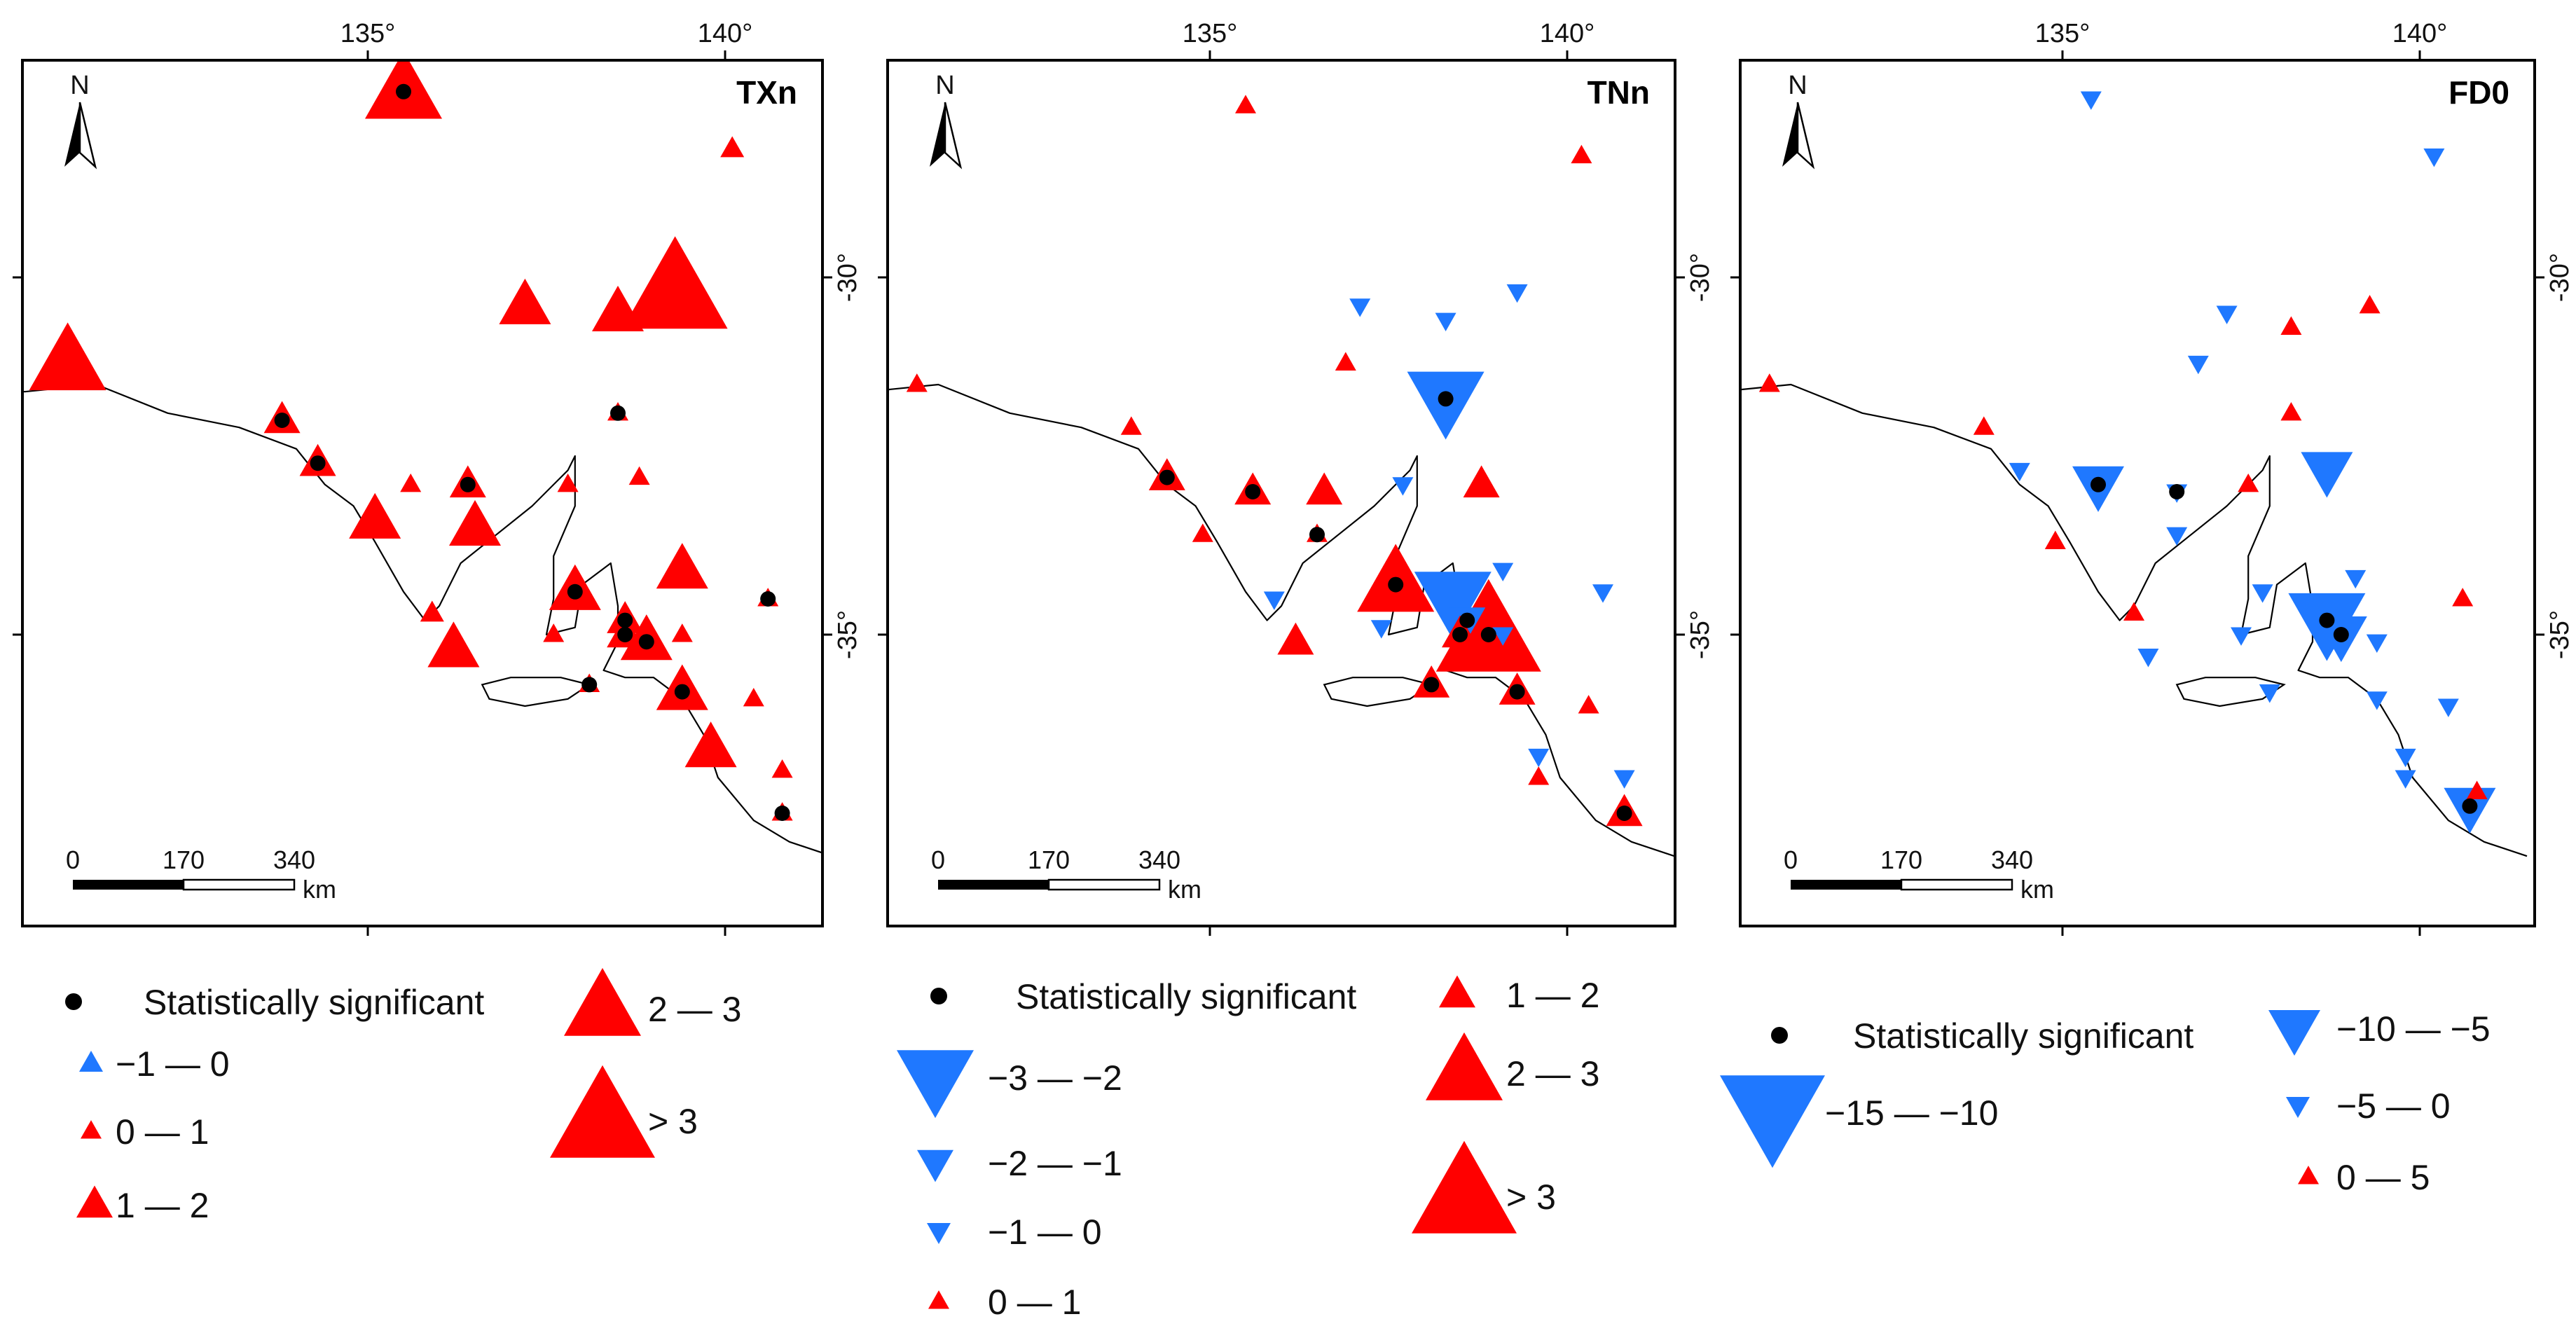 The image size is (2576, 1340). What do you see at coordinates (2413, 1029) in the screenshot?
I see `legend-label: −10 — −5` at bounding box center [2413, 1029].